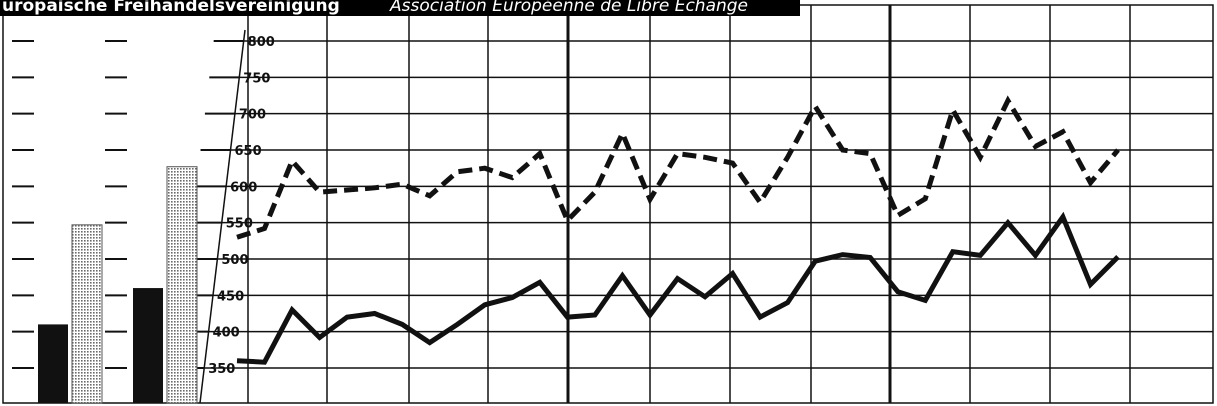 Image resolution: width=1217 pixels, height=406 pixels. What do you see at coordinates (171, 8) in the screenshot?
I see `header-left-text: uropäische Freihandelsvereinigung` at bounding box center [171, 8].